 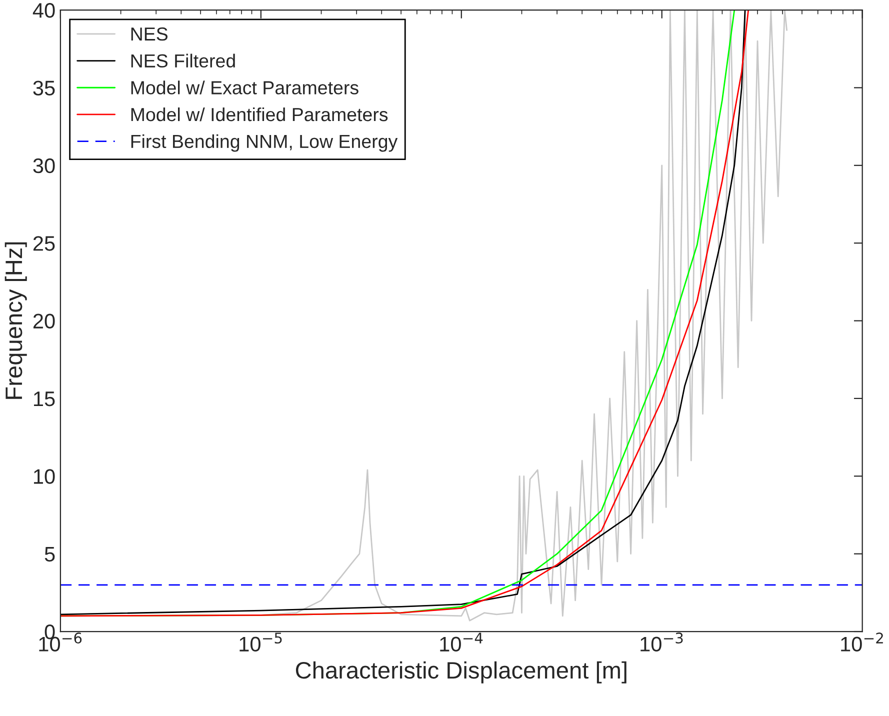 I want to click on legend-label: NES Filtered, so click(x=183, y=61).